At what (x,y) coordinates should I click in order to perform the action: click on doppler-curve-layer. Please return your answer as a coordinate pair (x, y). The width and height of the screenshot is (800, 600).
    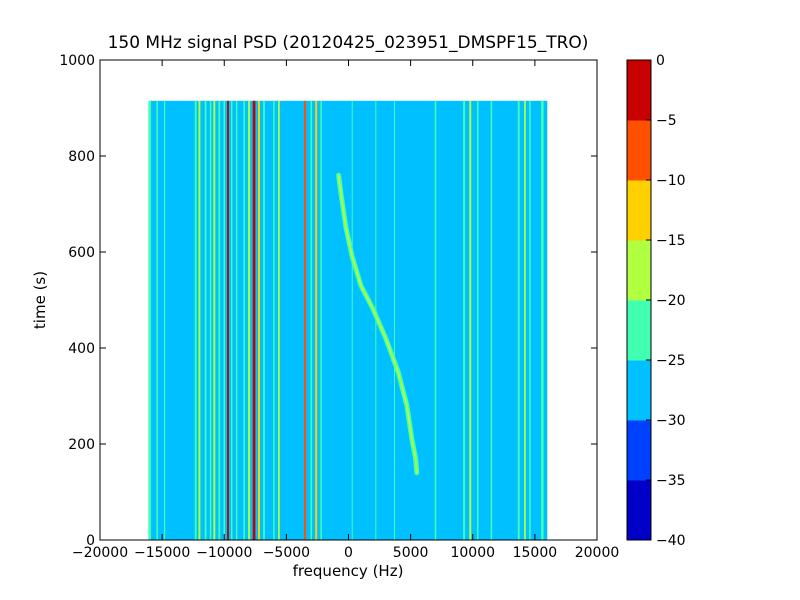
    Looking at the image, I should click on (378, 324).